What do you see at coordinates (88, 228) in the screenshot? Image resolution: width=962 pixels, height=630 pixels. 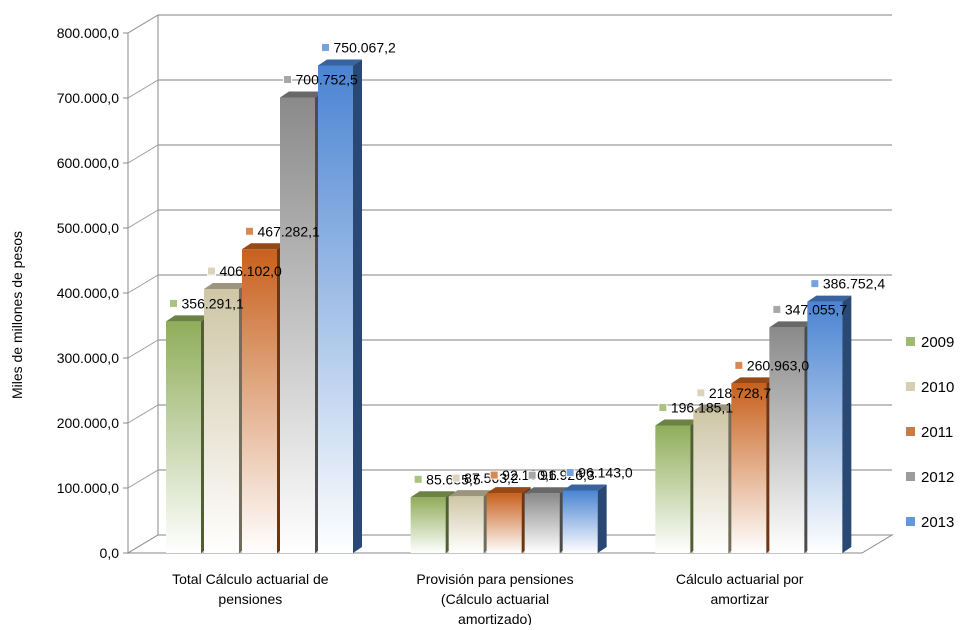 I see `y-tick-label: 500.000,0` at bounding box center [88, 228].